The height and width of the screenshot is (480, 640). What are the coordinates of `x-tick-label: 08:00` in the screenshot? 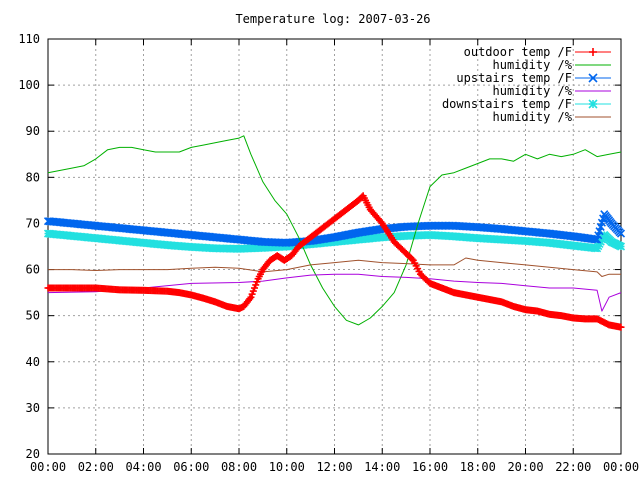 It's located at (239, 467).